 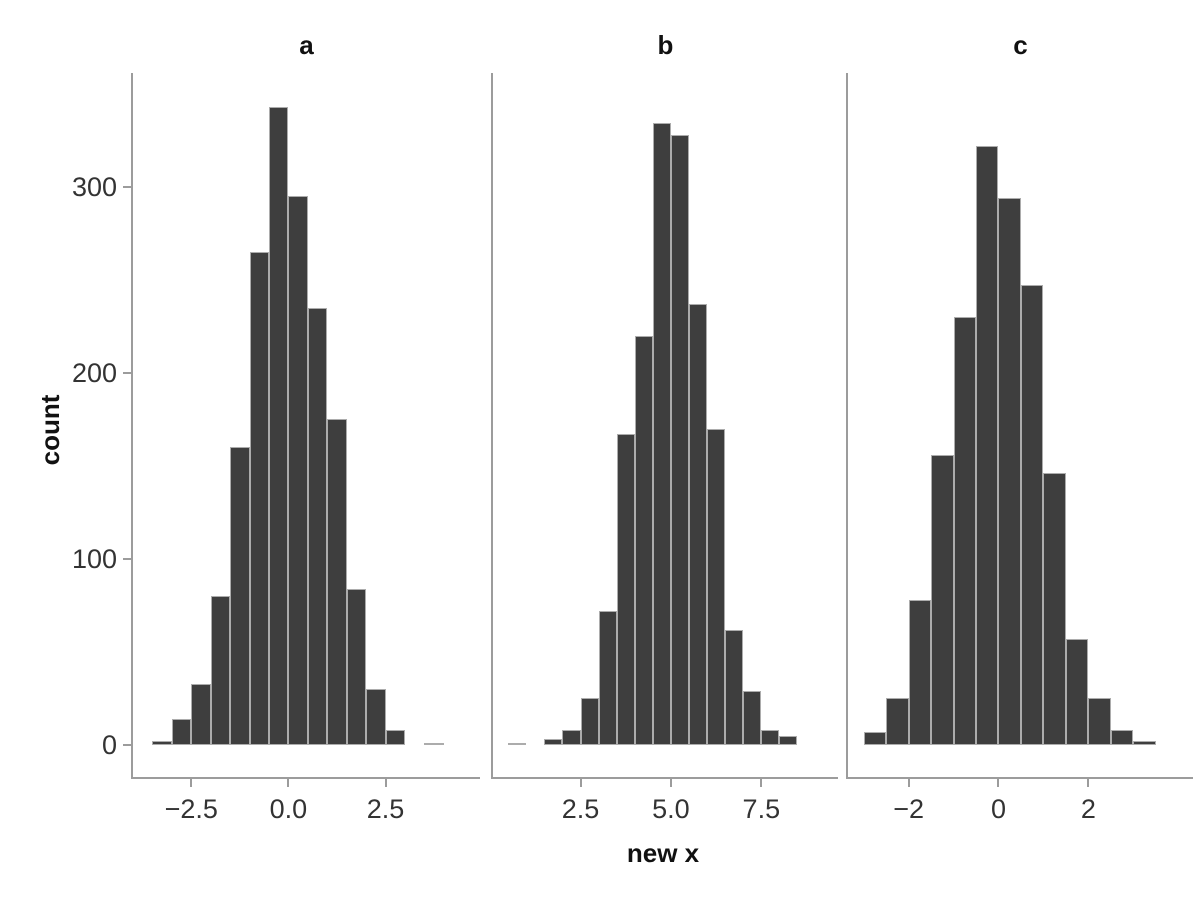 I want to click on y-tick-label: 100, so click(x=94, y=558).